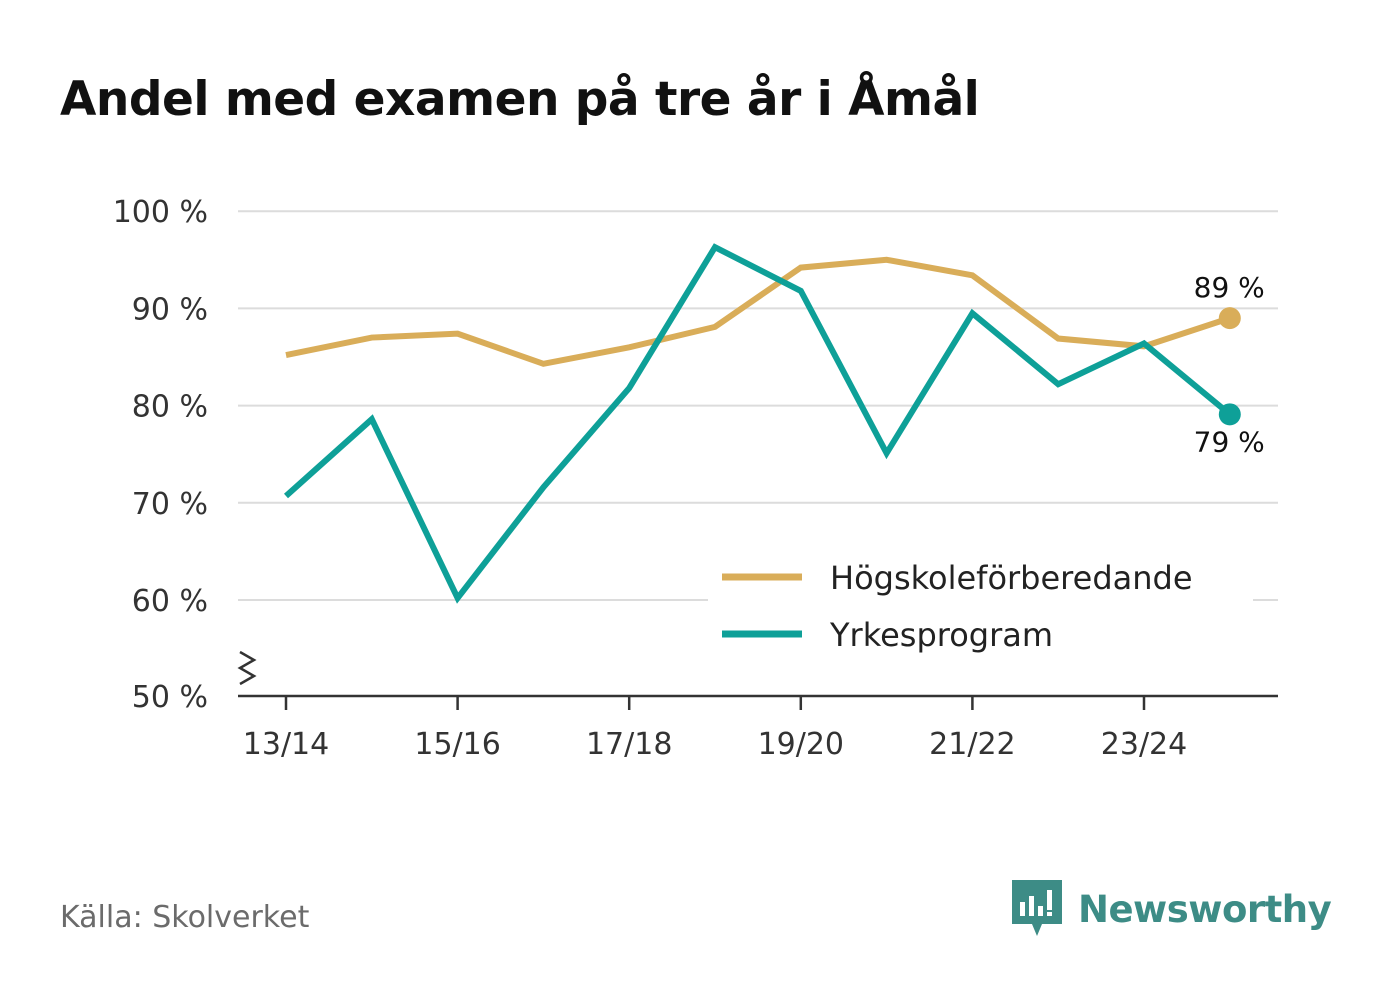 This screenshot has width=1382, height=999. Describe the element at coordinates (1037, 908) in the screenshot. I see `newsworthy-logo-icon` at that location.